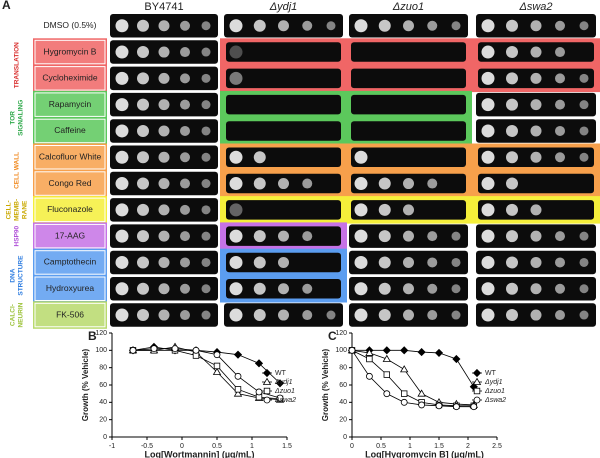 This screenshot has width=600, height=458. What do you see at coordinates (101, 333) in the screenshot?
I see `y-tick-label: 120` at bounding box center [101, 333].